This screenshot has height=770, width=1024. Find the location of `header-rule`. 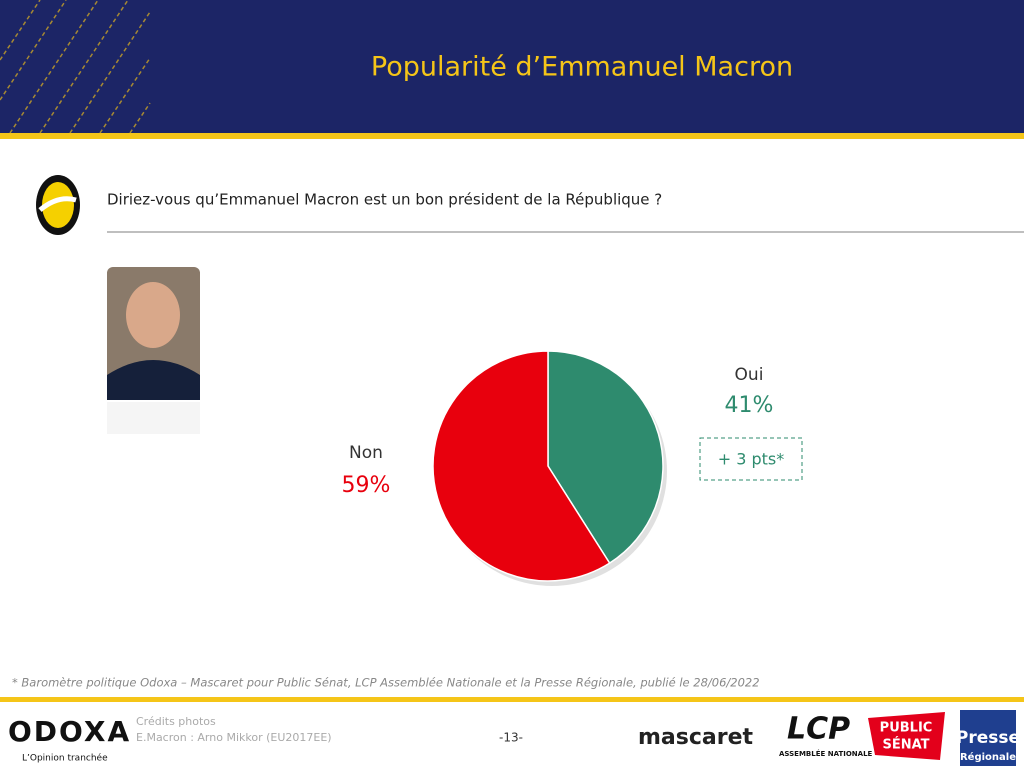

header-rule is located at coordinates (512, 136).